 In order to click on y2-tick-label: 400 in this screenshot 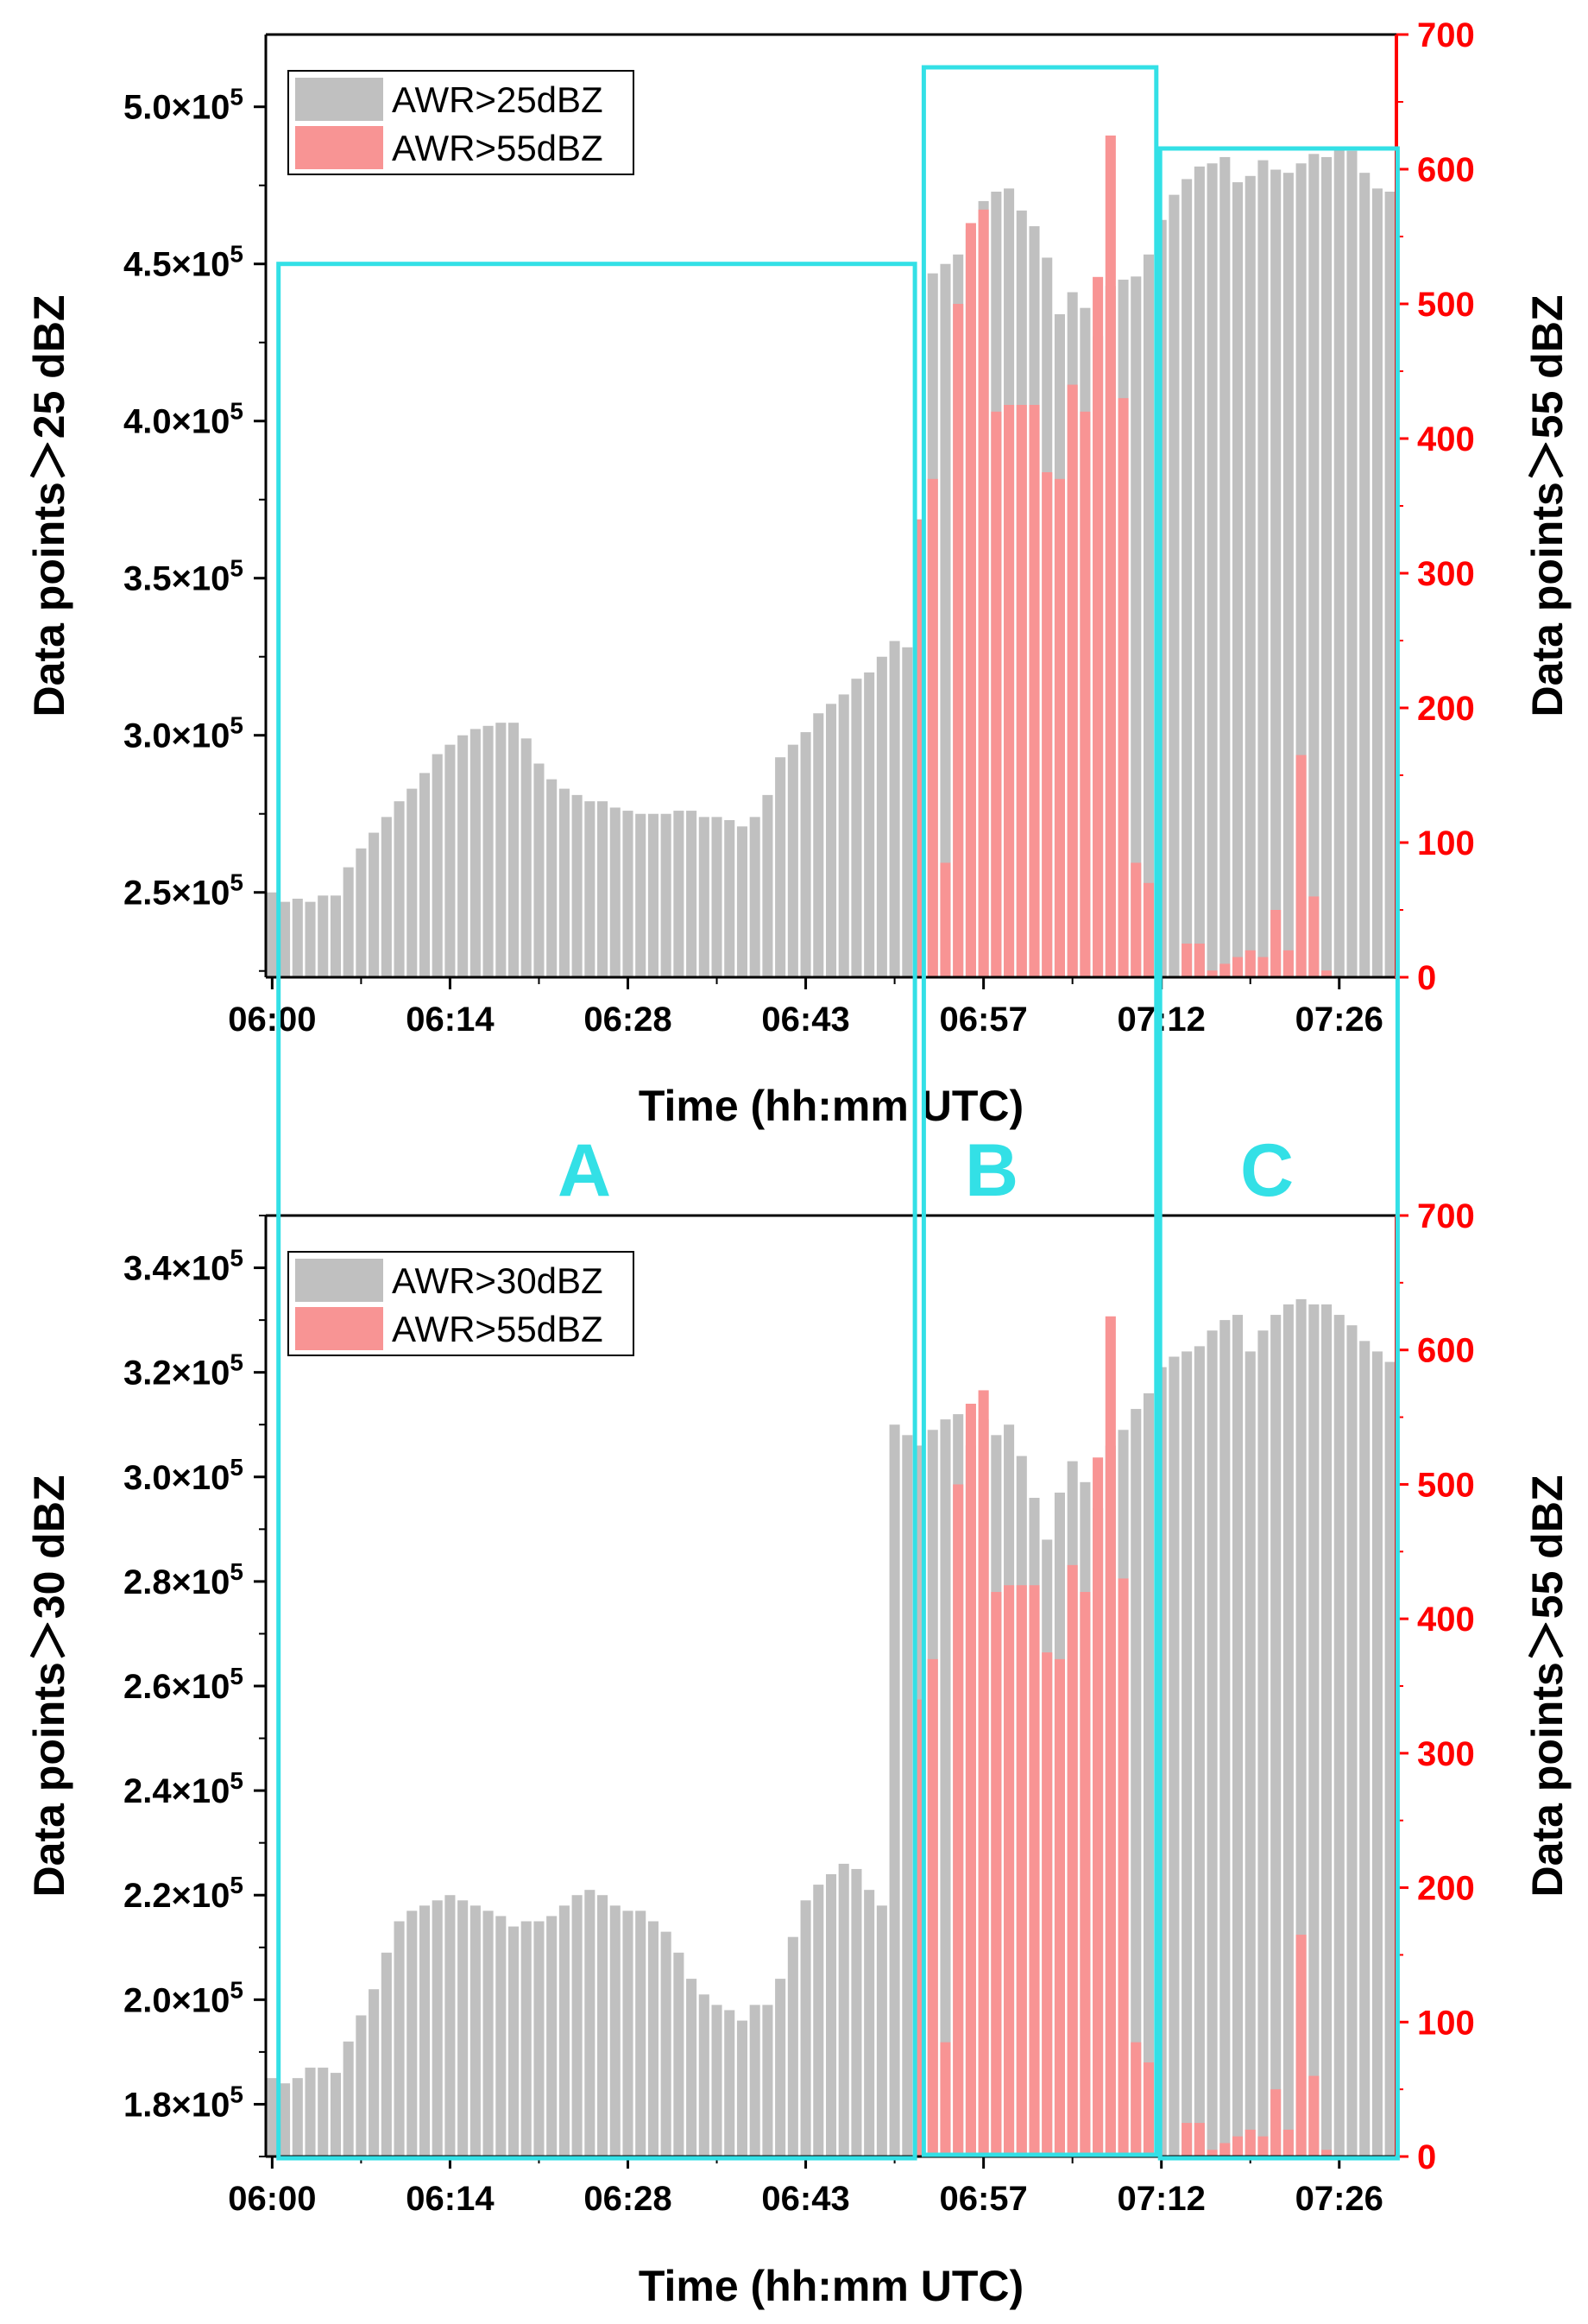, I will do `click(1446, 439)`.